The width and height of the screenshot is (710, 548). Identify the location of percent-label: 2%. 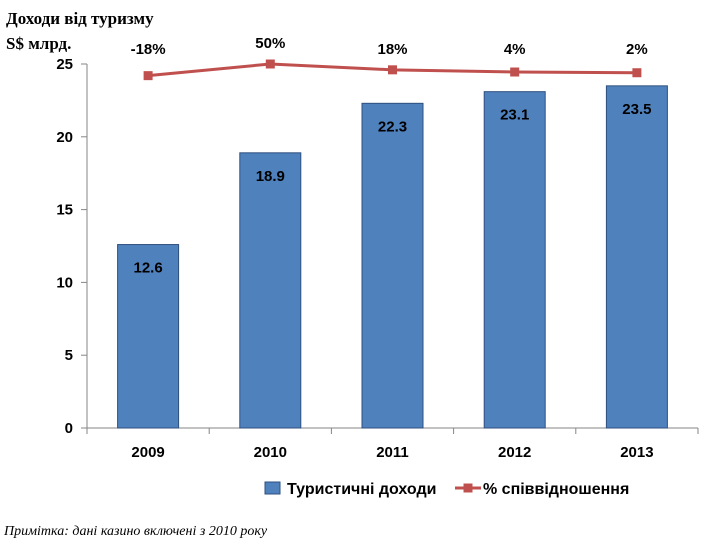
(637, 49).